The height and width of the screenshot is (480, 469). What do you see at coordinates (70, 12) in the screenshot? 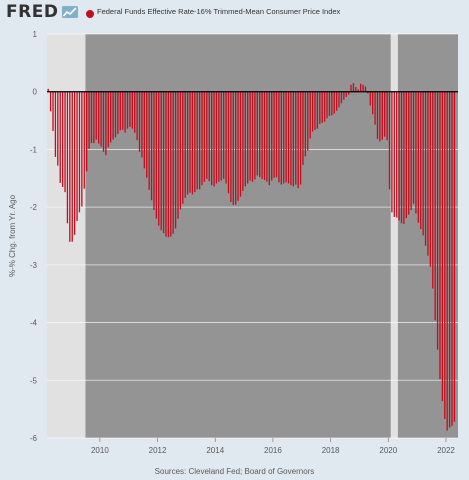
I see `fred-logo-graph-icon` at bounding box center [70, 12].